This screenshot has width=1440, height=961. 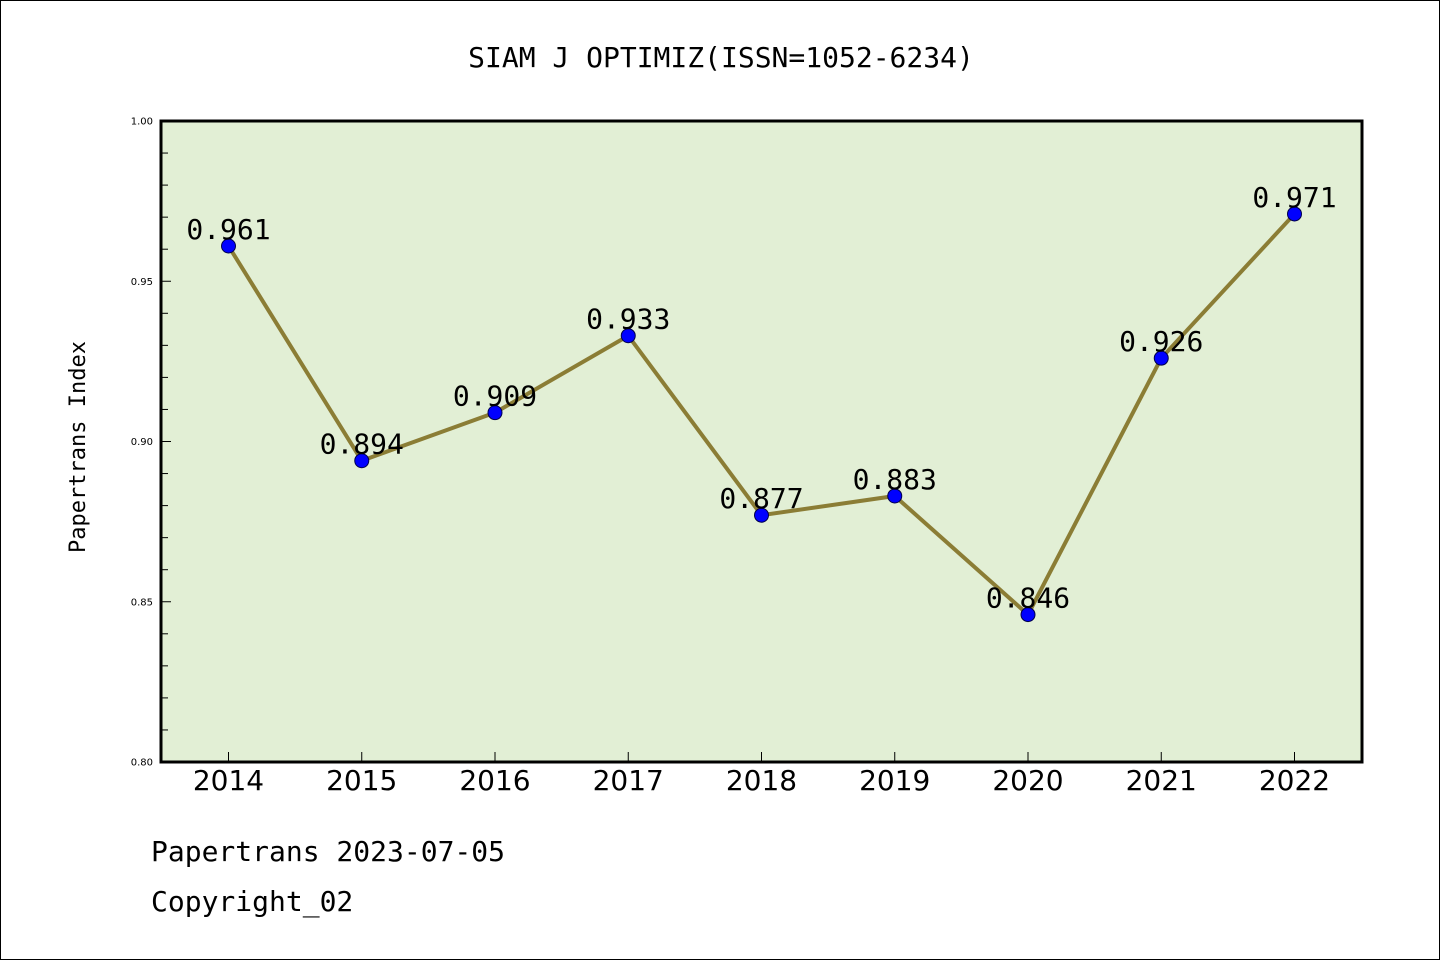 I want to click on x-tick-label: 2017, so click(x=628, y=780).